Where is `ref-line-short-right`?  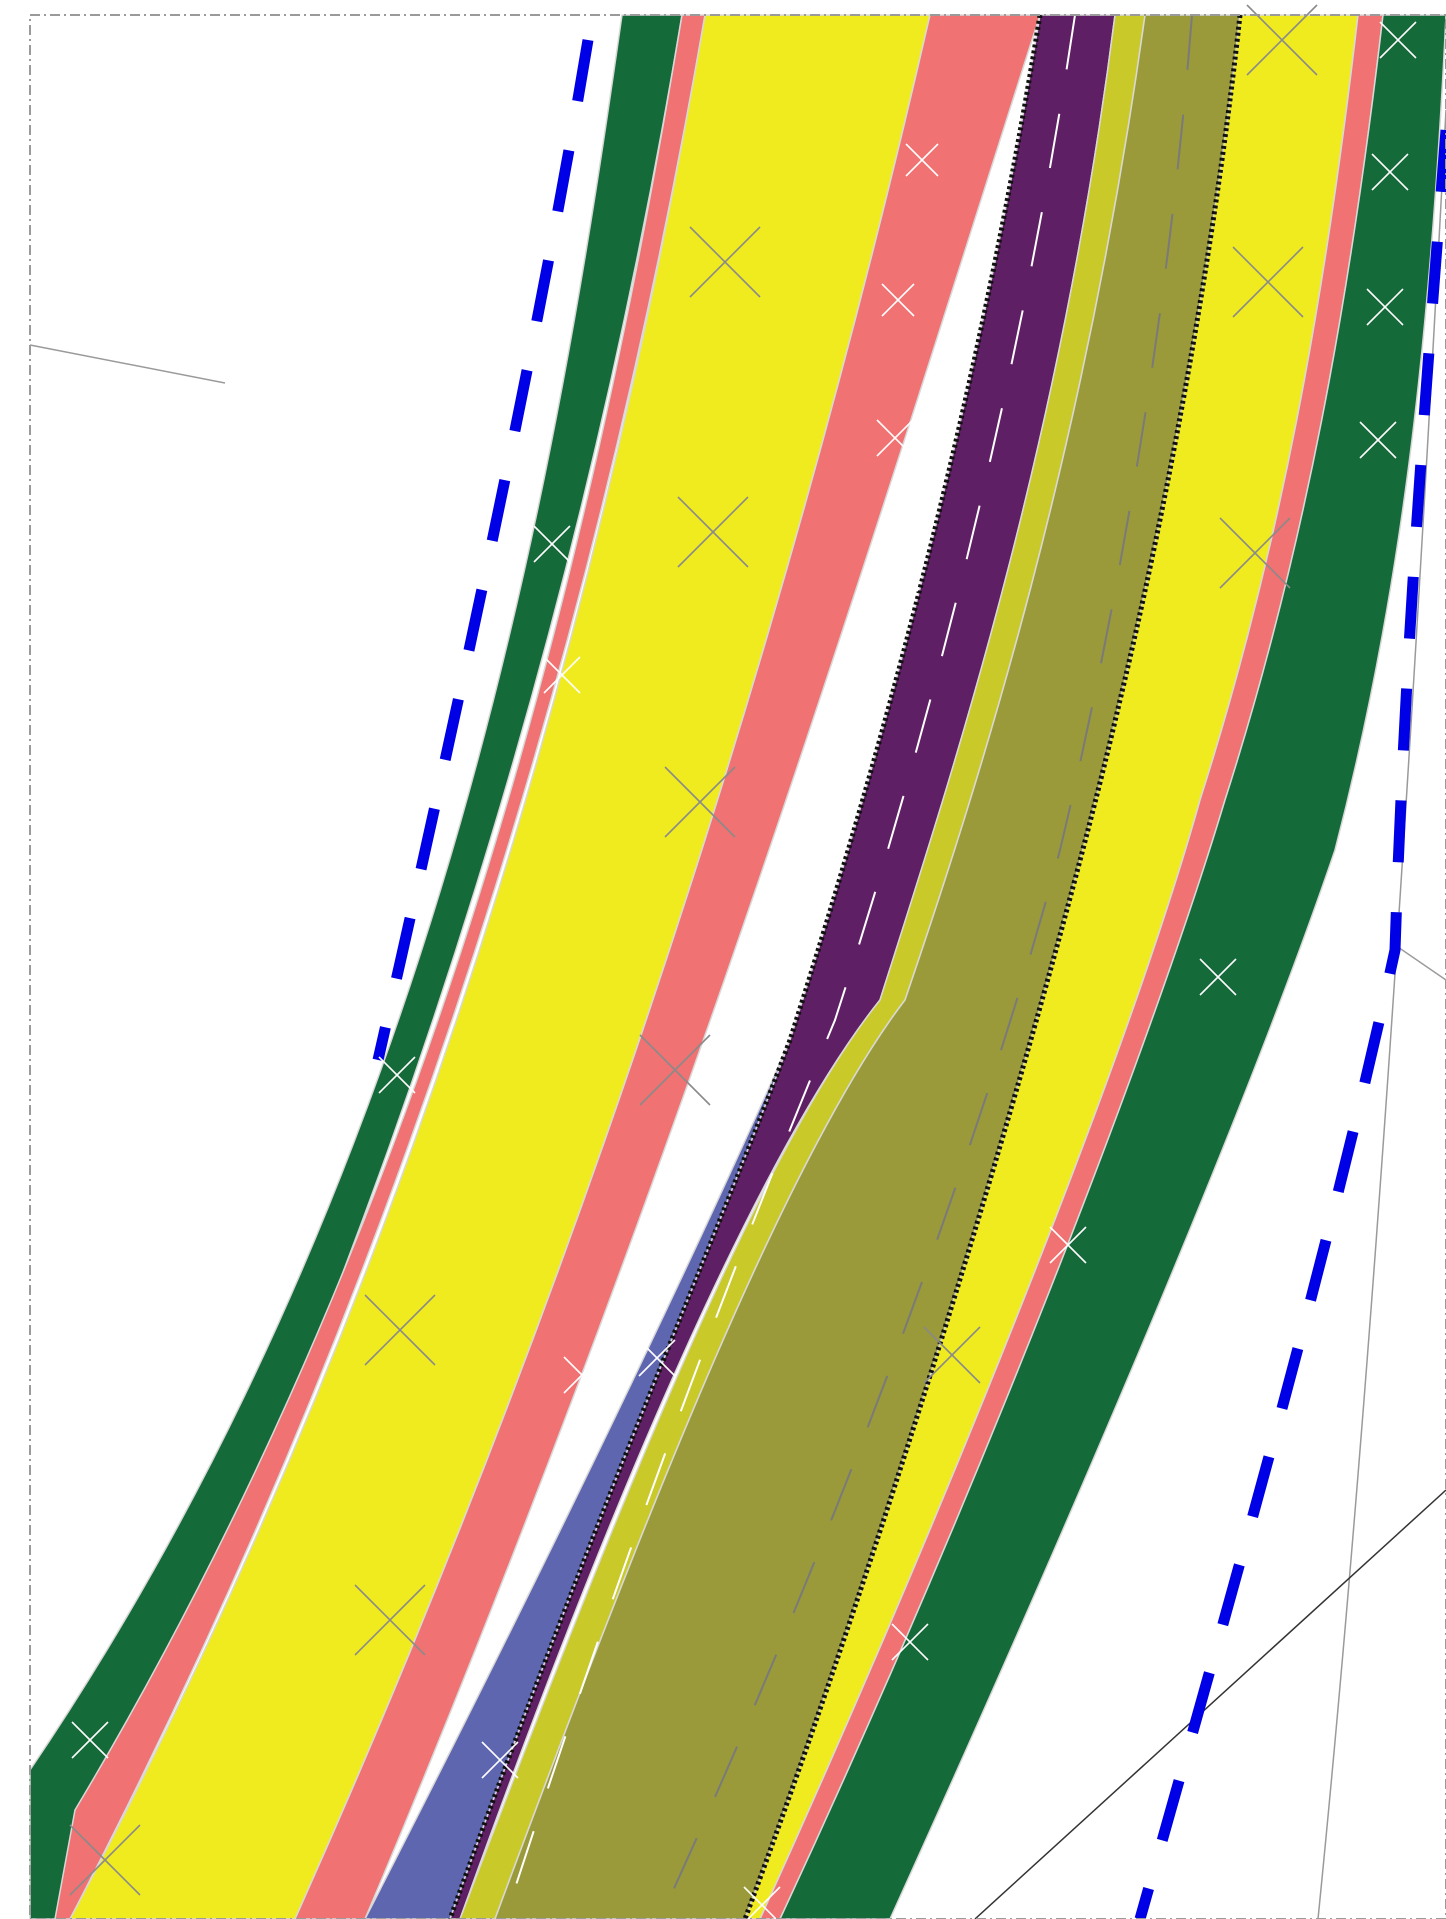
ref-line-short-right is located at coordinates (1420, 962).